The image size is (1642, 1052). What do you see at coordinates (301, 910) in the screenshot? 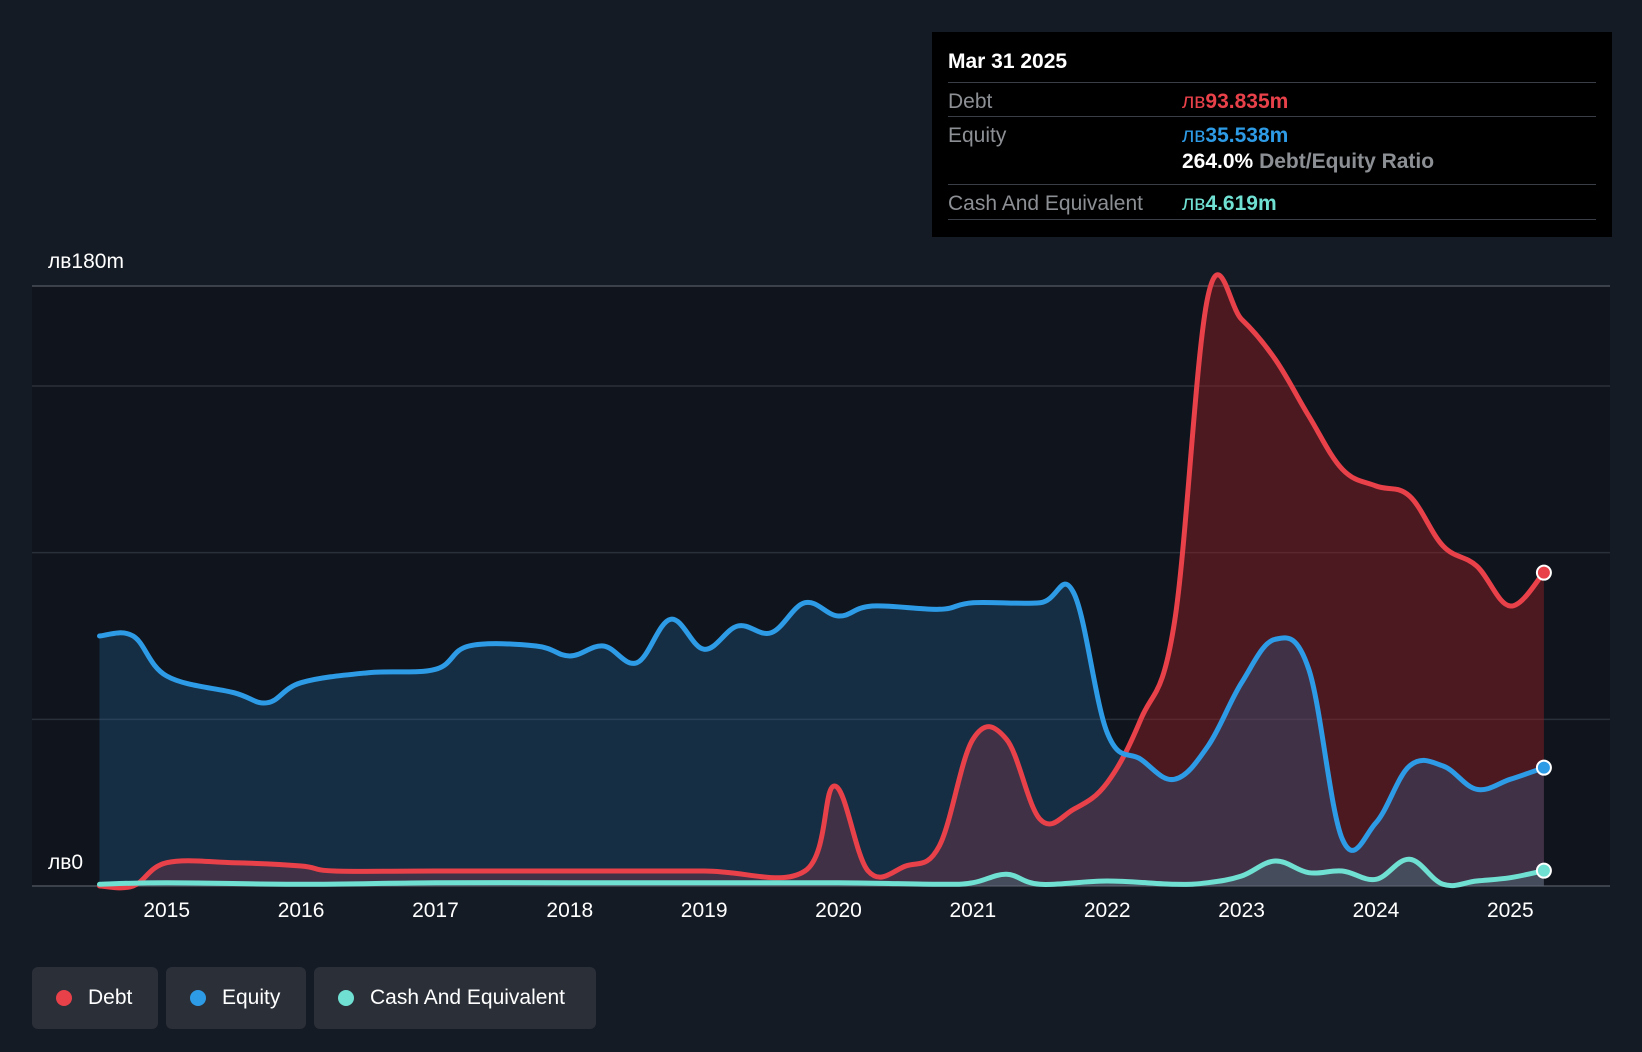
I see `x-tick-label: 2016` at bounding box center [301, 910].